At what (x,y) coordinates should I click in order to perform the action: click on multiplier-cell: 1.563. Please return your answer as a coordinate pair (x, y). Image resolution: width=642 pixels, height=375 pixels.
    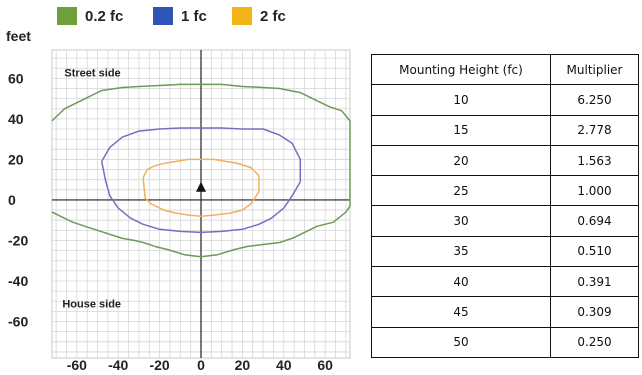
    Looking at the image, I should click on (594, 160).